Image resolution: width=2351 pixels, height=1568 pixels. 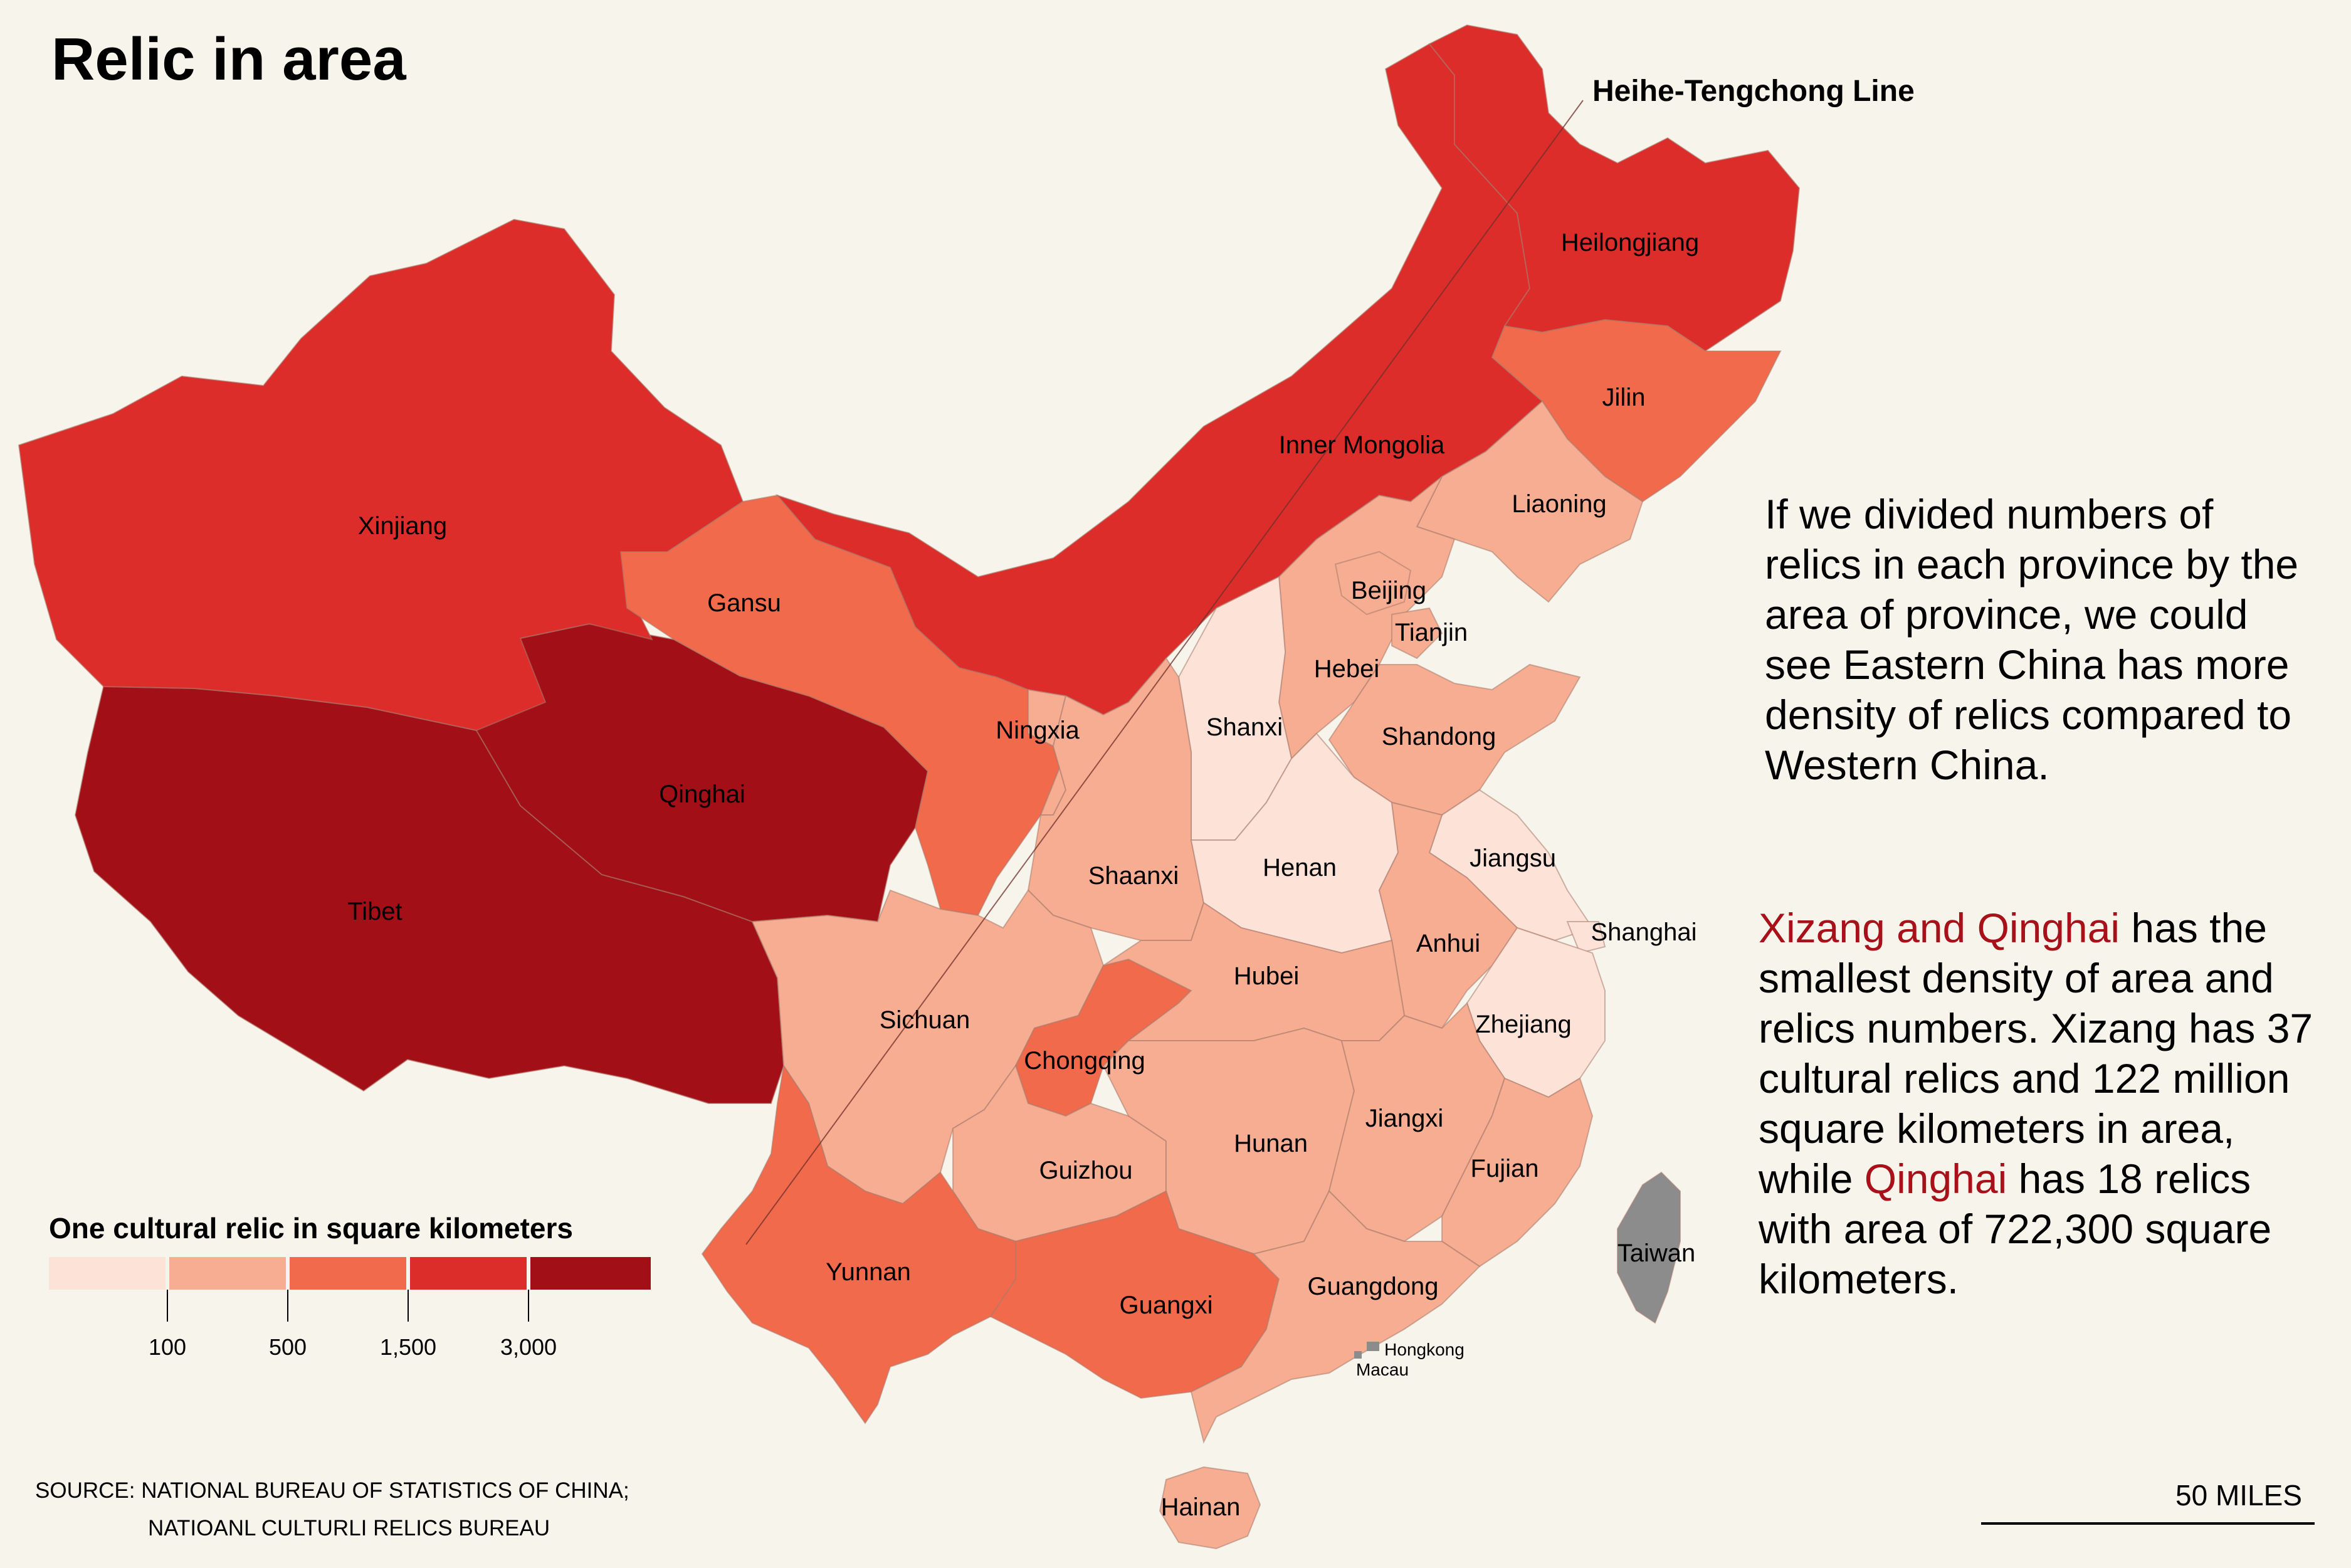 What do you see at coordinates (858, 1244) in the screenshot?
I see `province-yunnan` at bounding box center [858, 1244].